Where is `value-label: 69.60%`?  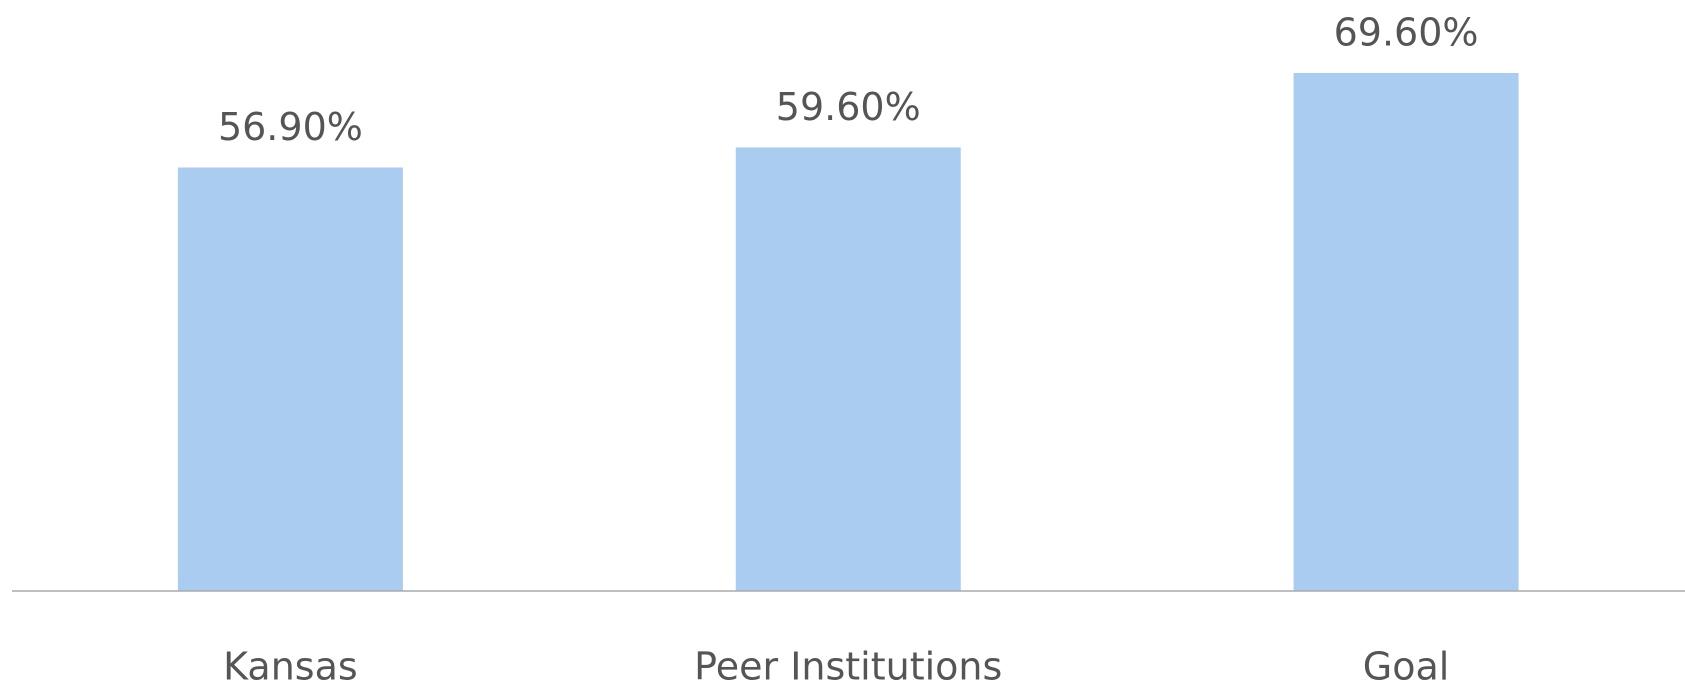 value-label: 69.60% is located at coordinates (1406, 33).